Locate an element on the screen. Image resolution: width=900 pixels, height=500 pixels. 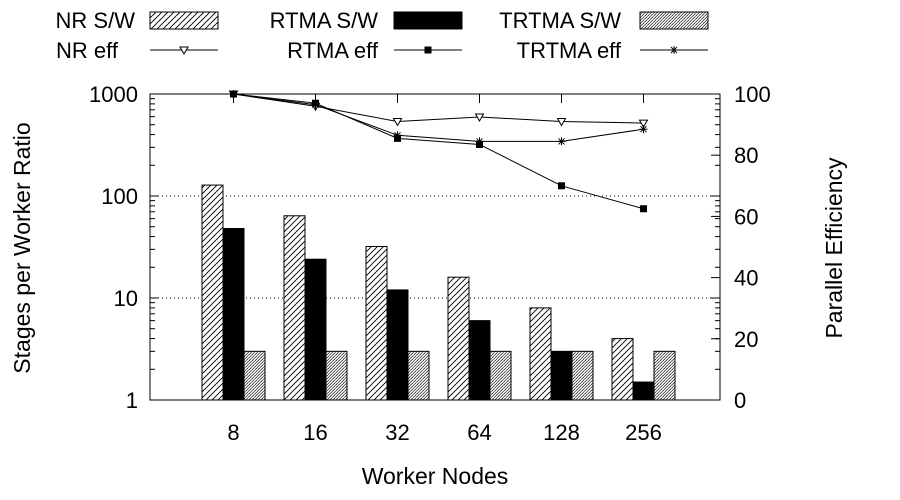
legend-label: TRTMA S/W is located at coordinates (560, 20).